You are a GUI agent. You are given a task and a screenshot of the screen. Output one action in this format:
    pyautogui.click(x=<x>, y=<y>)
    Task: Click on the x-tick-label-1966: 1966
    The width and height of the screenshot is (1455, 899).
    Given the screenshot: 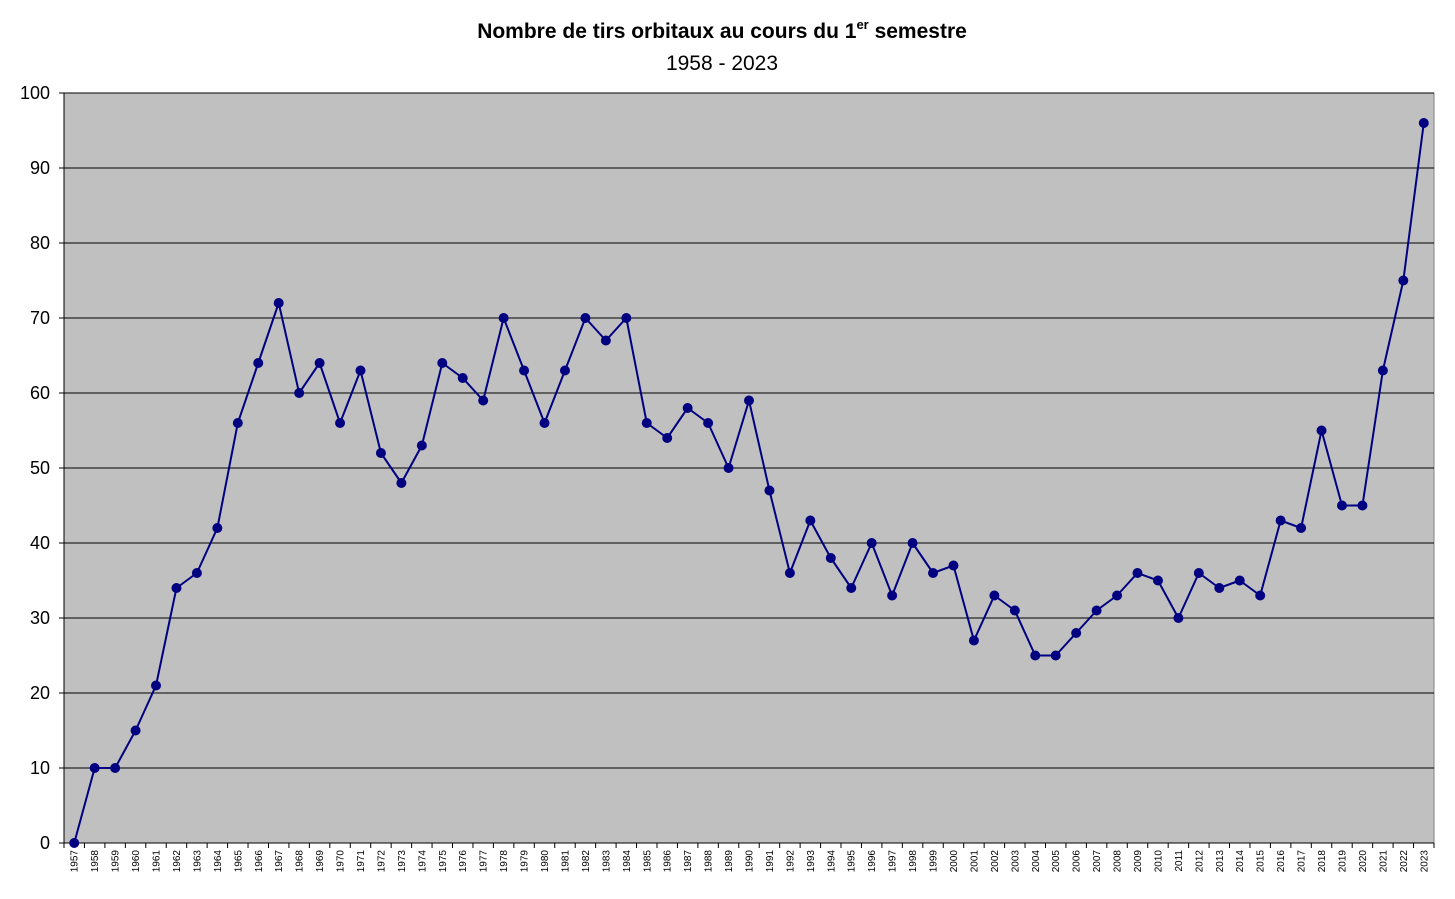 What is the action you would take?
    pyautogui.click(x=259, y=861)
    